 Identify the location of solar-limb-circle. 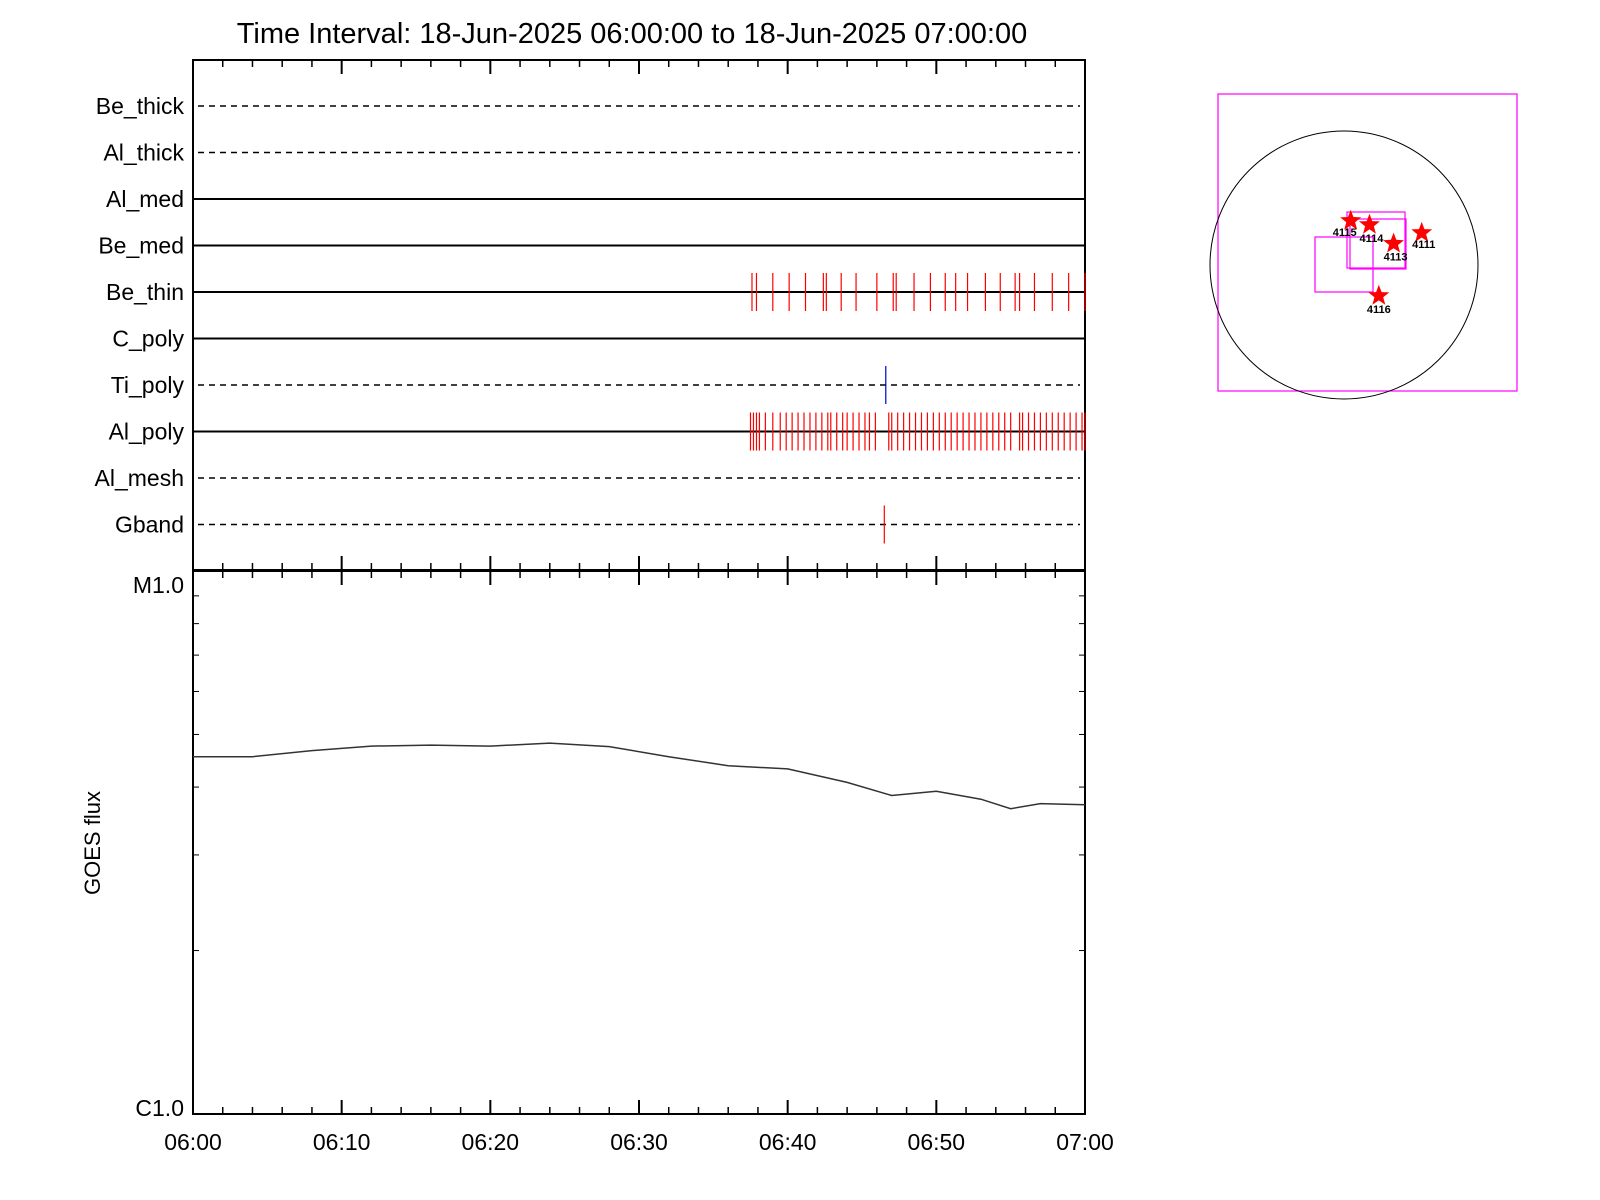
(1344, 265).